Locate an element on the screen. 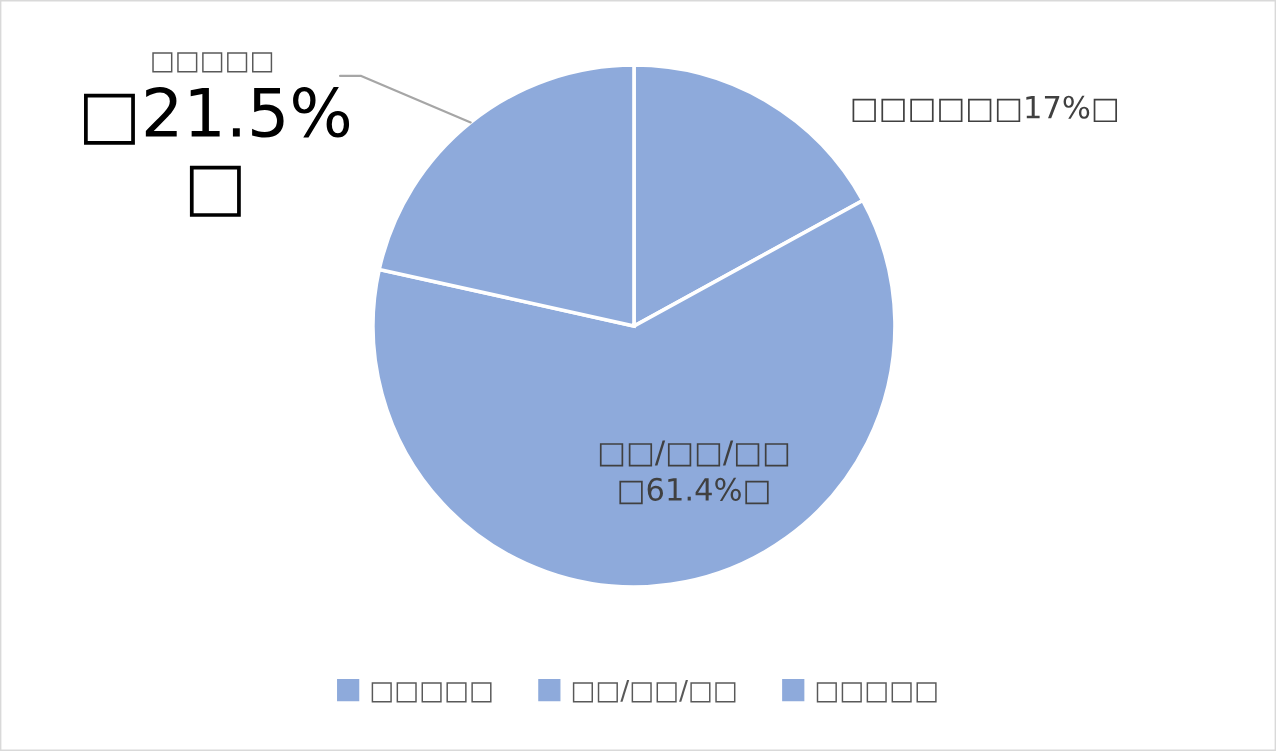 This screenshot has height=751, width=1276. legend-label: □□/□□/□□ is located at coordinates (654, 691).